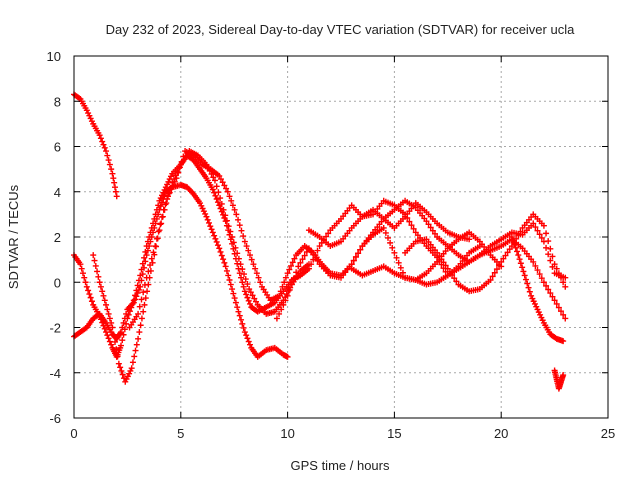 The height and width of the screenshot is (480, 640). Describe the element at coordinates (394, 433) in the screenshot. I see `x-tick-label: 15` at that location.